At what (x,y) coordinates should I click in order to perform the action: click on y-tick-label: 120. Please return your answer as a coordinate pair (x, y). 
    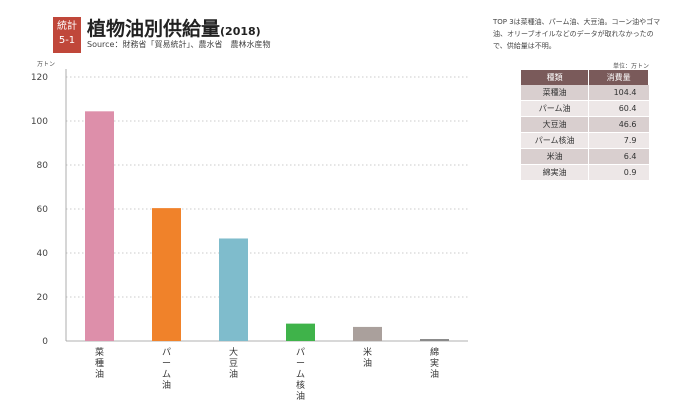
    Looking at the image, I should click on (39, 78).